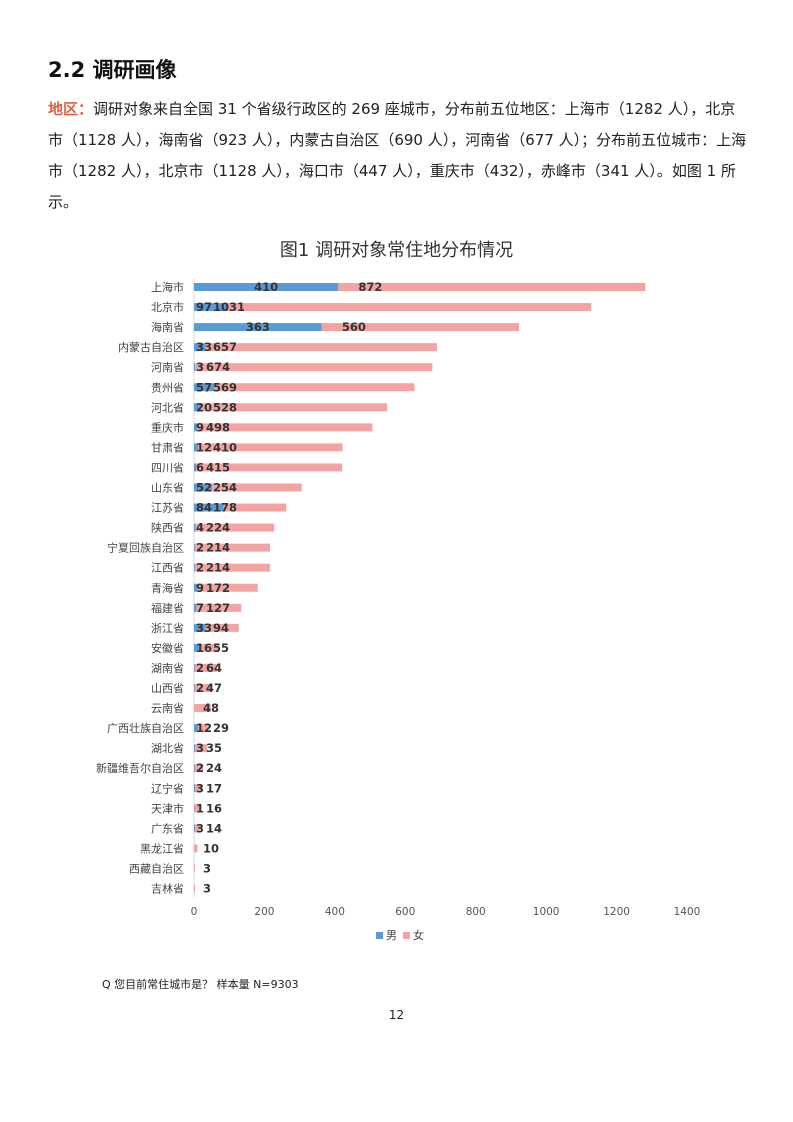  I want to click on male-value-label: 410, so click(266, 287).